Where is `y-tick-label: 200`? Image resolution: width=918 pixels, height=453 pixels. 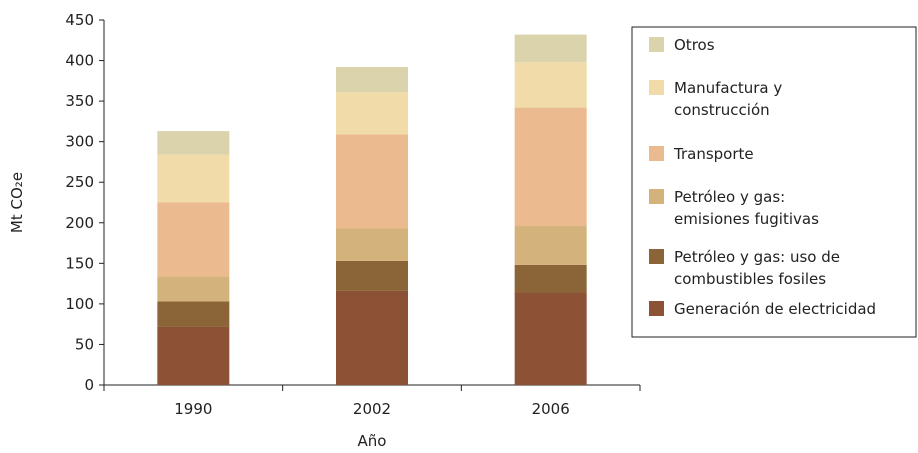 y-tick-label: 200 is located at coordinates (79, 223).